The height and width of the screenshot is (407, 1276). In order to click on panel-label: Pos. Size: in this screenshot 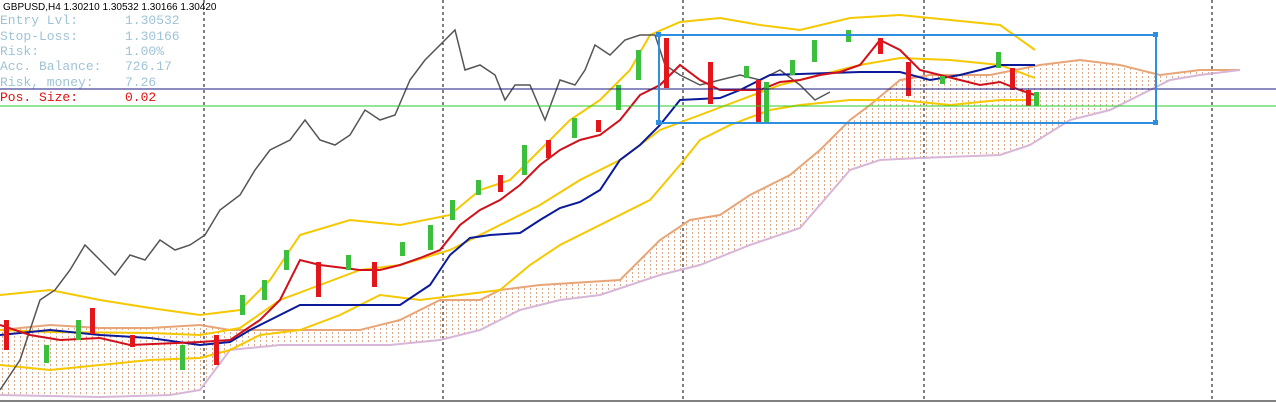, I will do `click(39, 97)`.